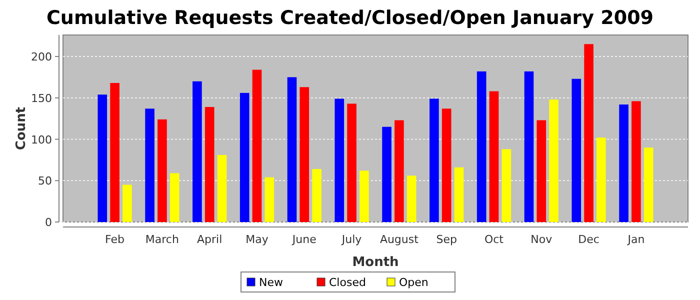 The image size is (700, 300). I want to click on y-tick-label: 50, so click(45, 181).